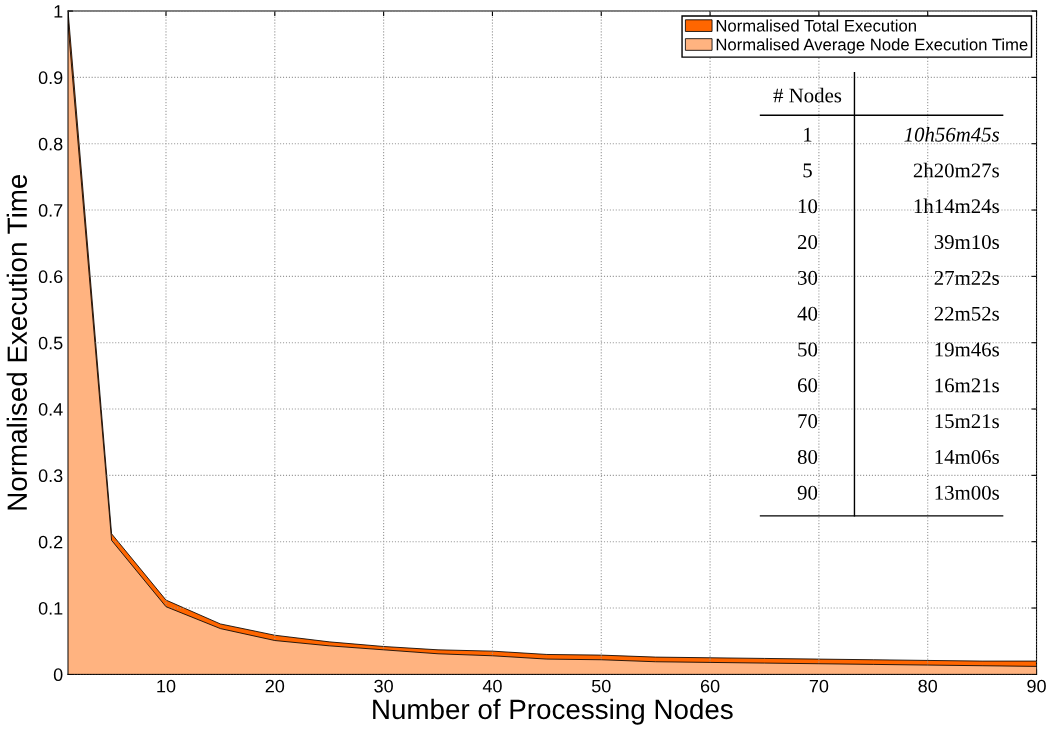 This screenshot has width=1047, height=737. I want to click on annotation: 20, so click(807, 242).